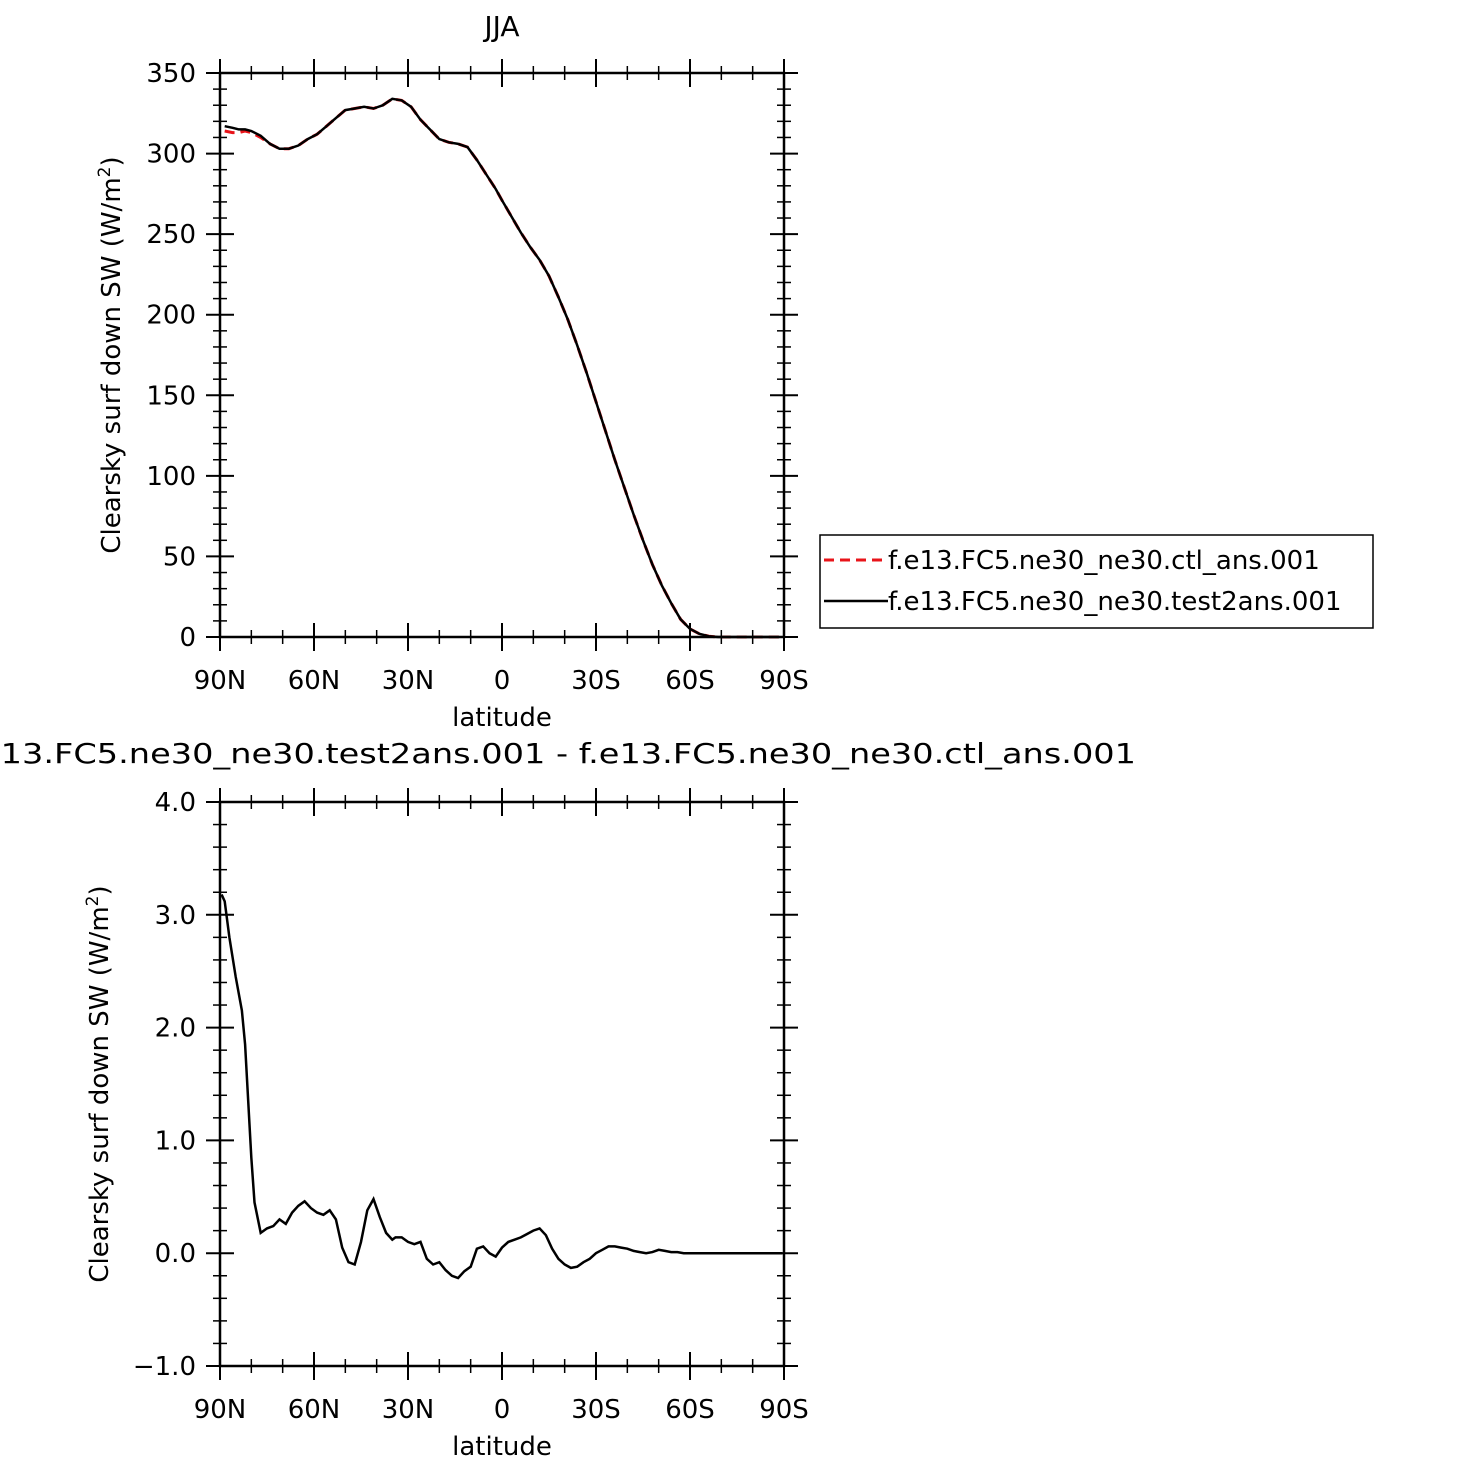 The height and width of the screenshot is (1469, 1469). I want to click on y-tick-label: 4.0, so click(175, 803).